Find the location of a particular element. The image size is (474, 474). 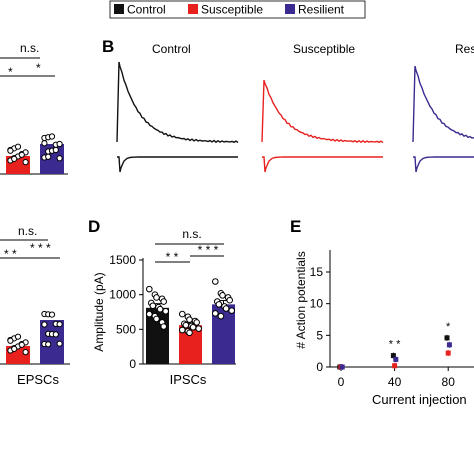

trace-title-control: Control is located at coordinates (171, 49).